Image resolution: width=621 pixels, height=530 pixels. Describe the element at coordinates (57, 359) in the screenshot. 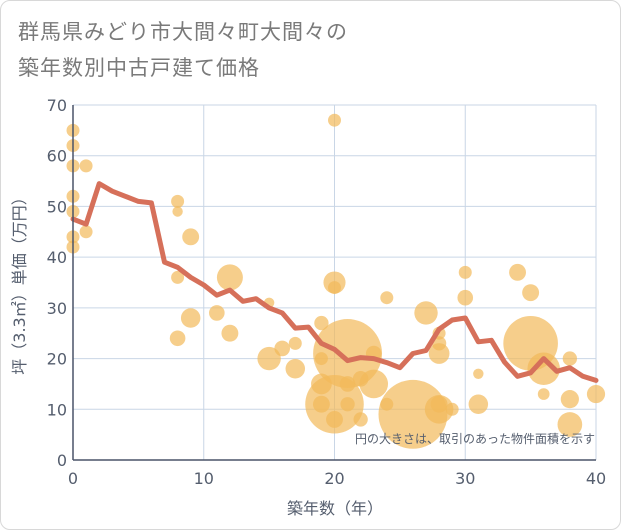

I see `y-tick-label: 20` at that location.